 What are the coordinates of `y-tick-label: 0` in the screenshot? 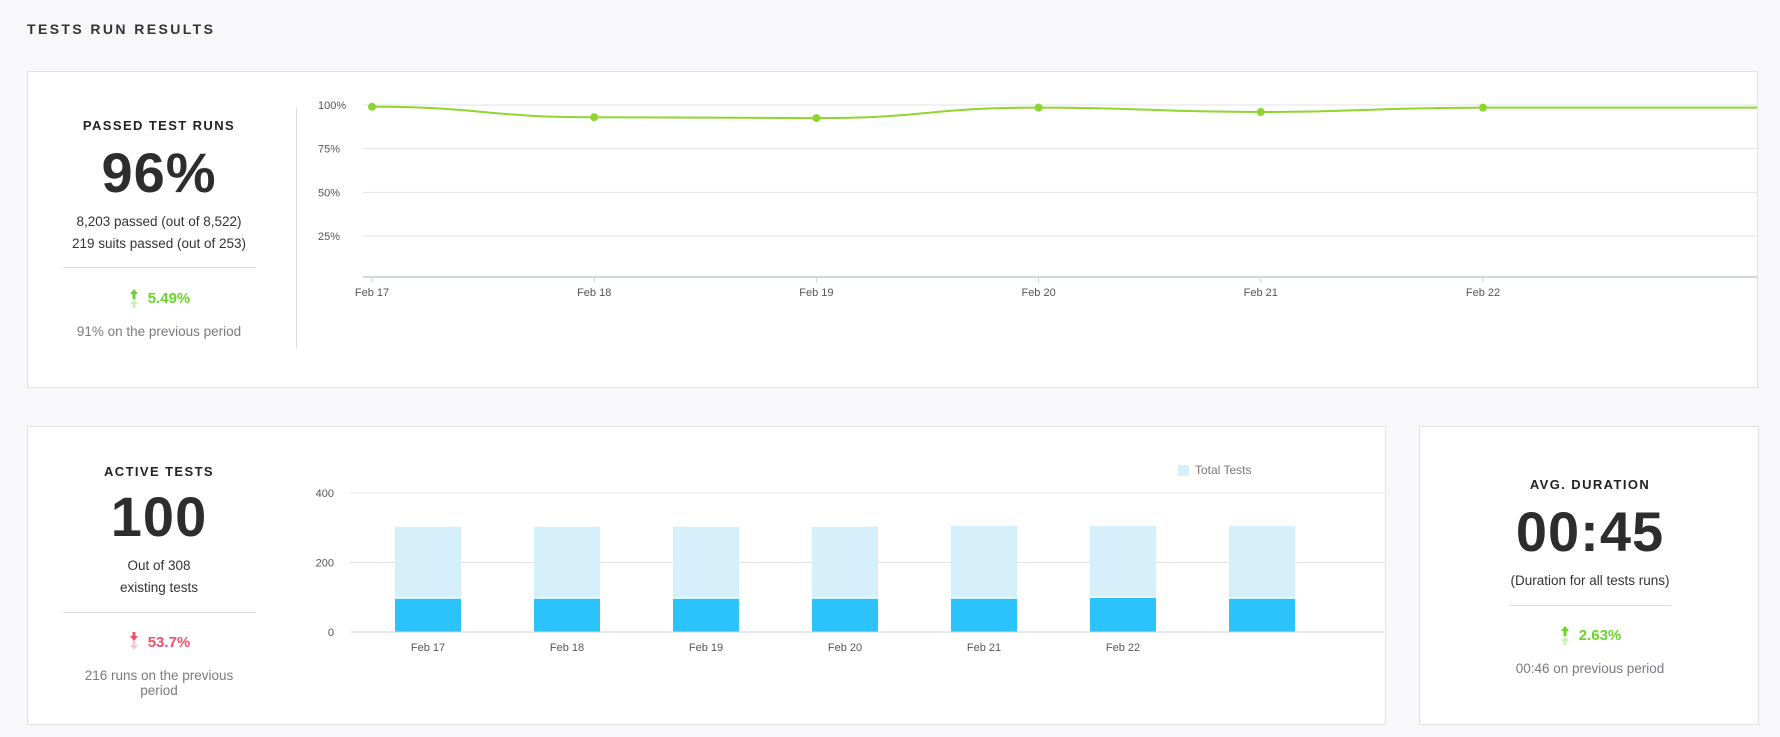 It's located at (331, 633).